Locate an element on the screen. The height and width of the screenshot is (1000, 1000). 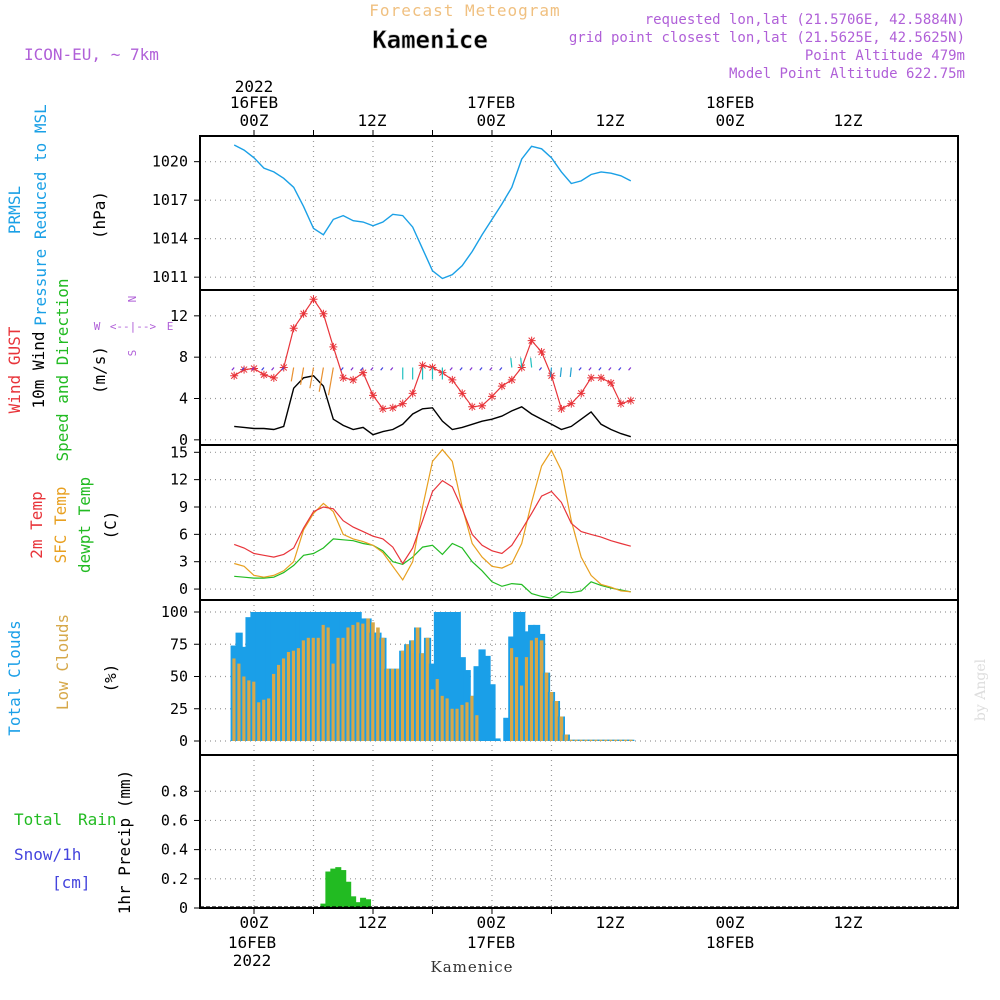
compass-n: N is located at coordinates (132, 299).